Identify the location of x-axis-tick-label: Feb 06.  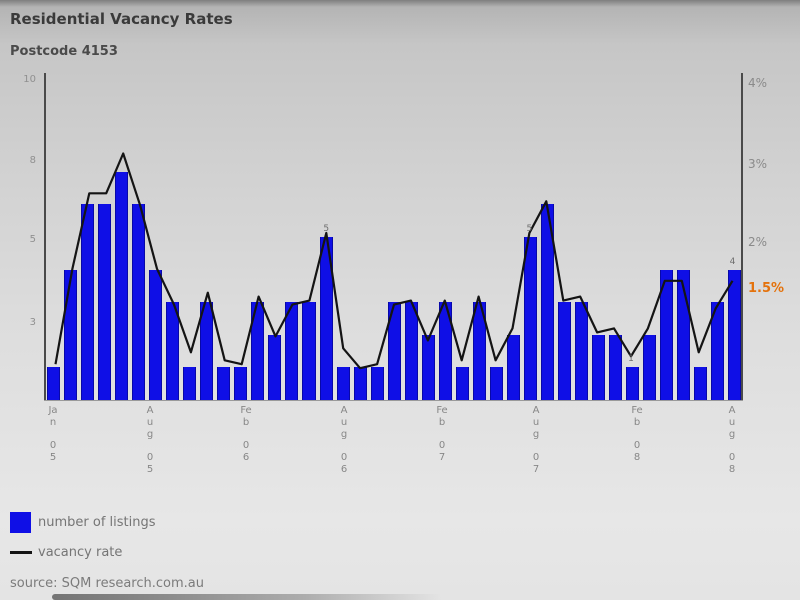
(246, 434).